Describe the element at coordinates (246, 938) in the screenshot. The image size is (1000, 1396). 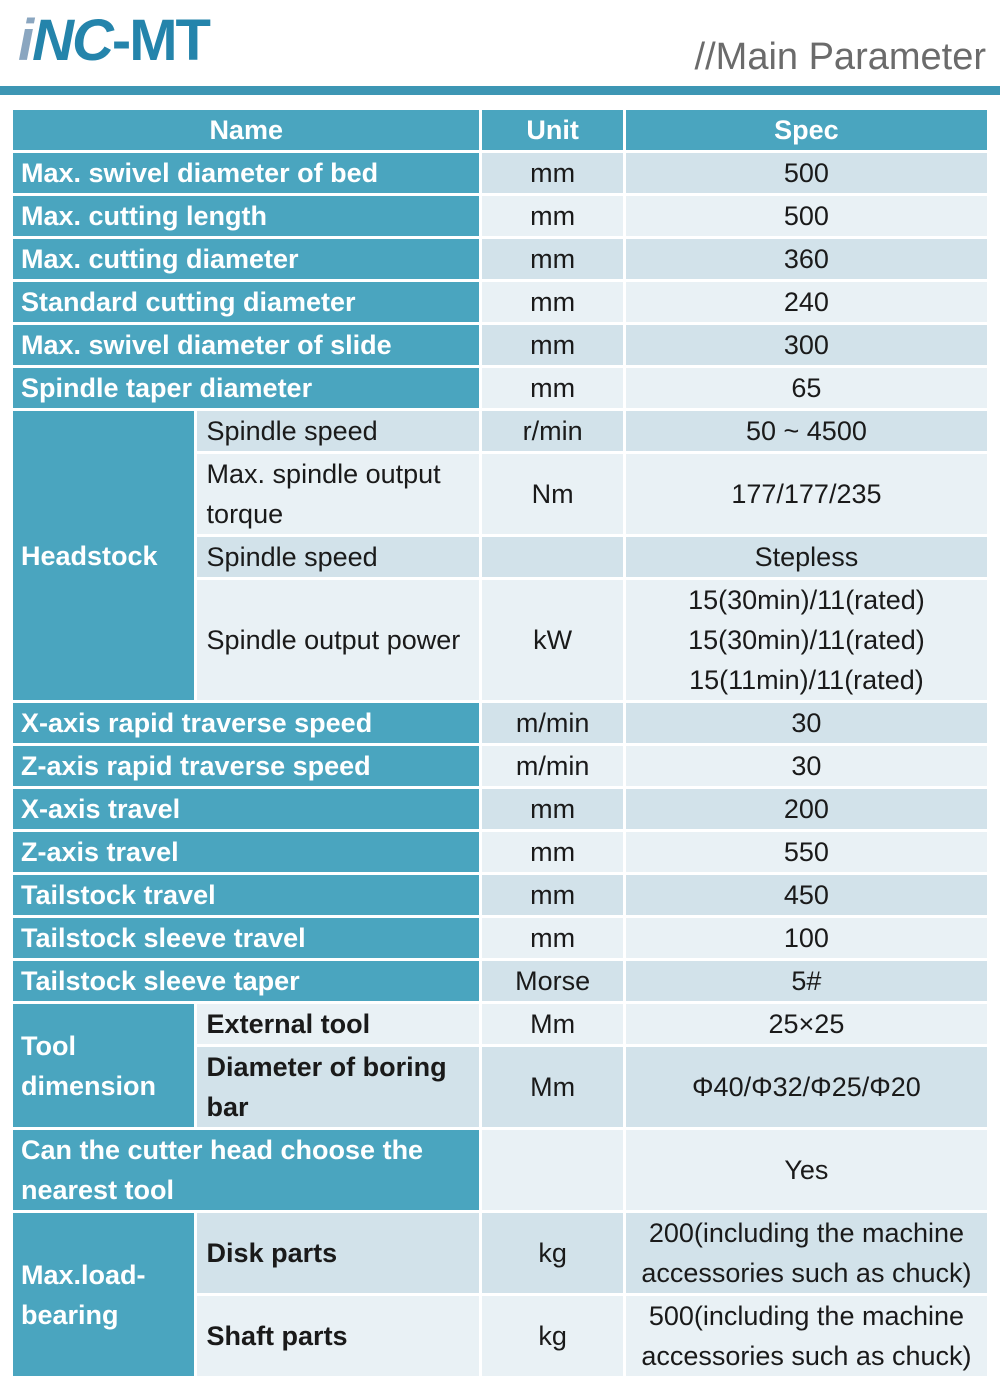
I see `row-name-cell: Tailstock sleeve travel` at that location.